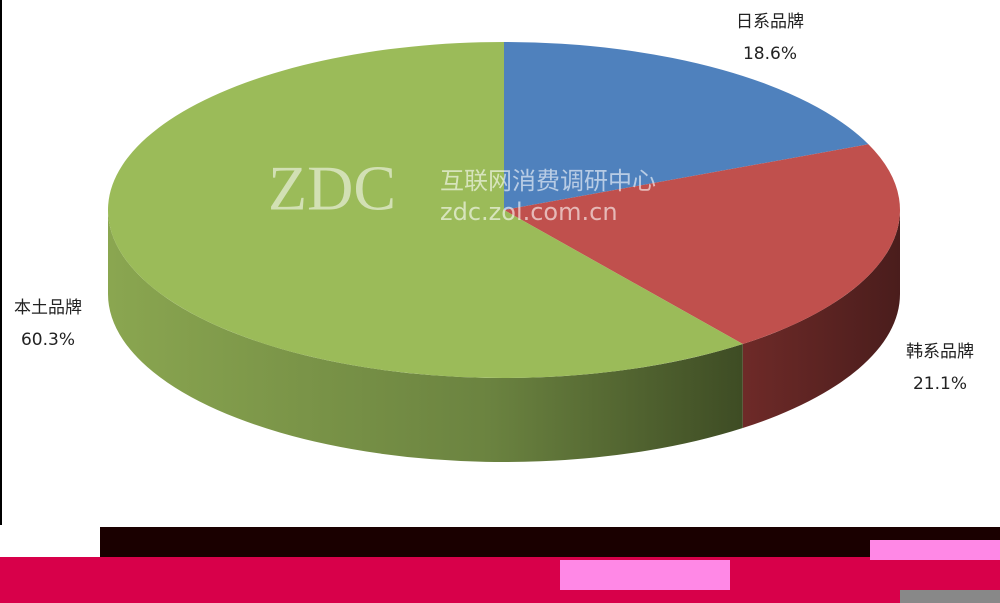  What do you see at coordinates (770, 54) in the screenshot?
I see `slice-value-label: 18.6%` at bounding box center [770, 54].